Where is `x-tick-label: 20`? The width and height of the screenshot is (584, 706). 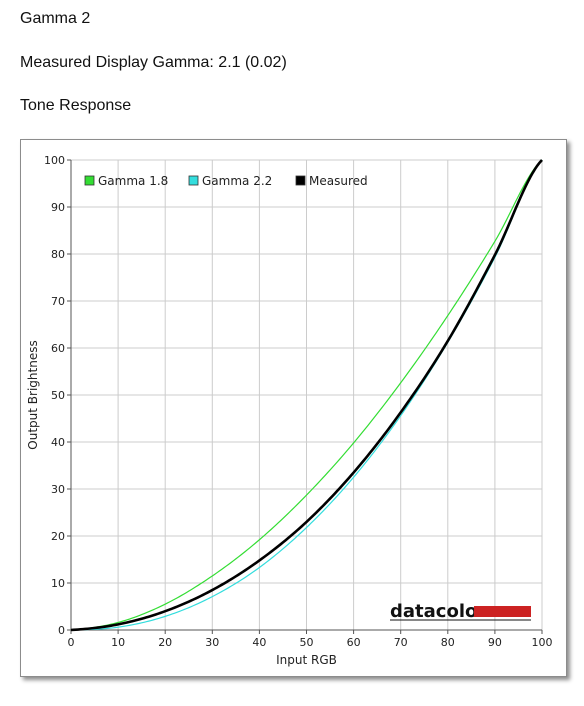 x-tick-label: 20 is located at coordinates (165, 642).